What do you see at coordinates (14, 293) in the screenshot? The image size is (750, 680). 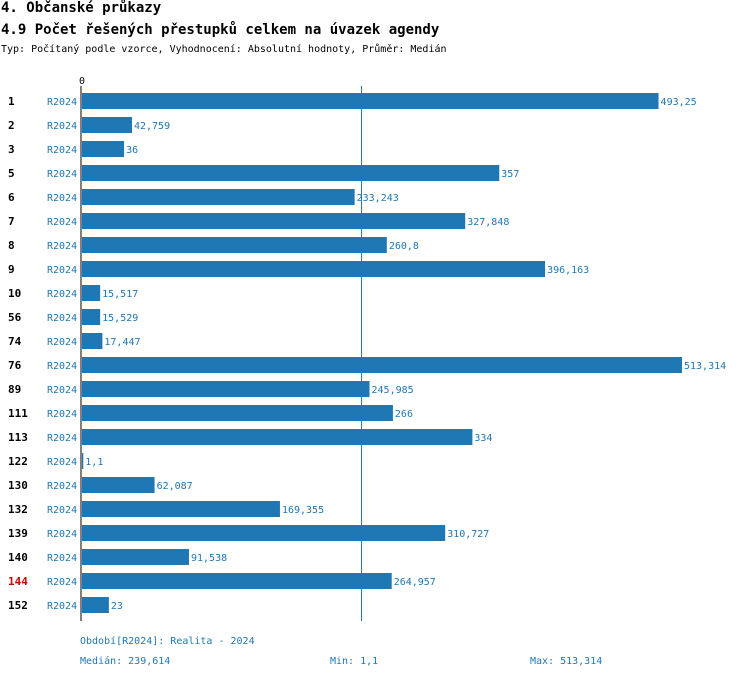 I see `category-label: 10` at bounding box center [14, 293].